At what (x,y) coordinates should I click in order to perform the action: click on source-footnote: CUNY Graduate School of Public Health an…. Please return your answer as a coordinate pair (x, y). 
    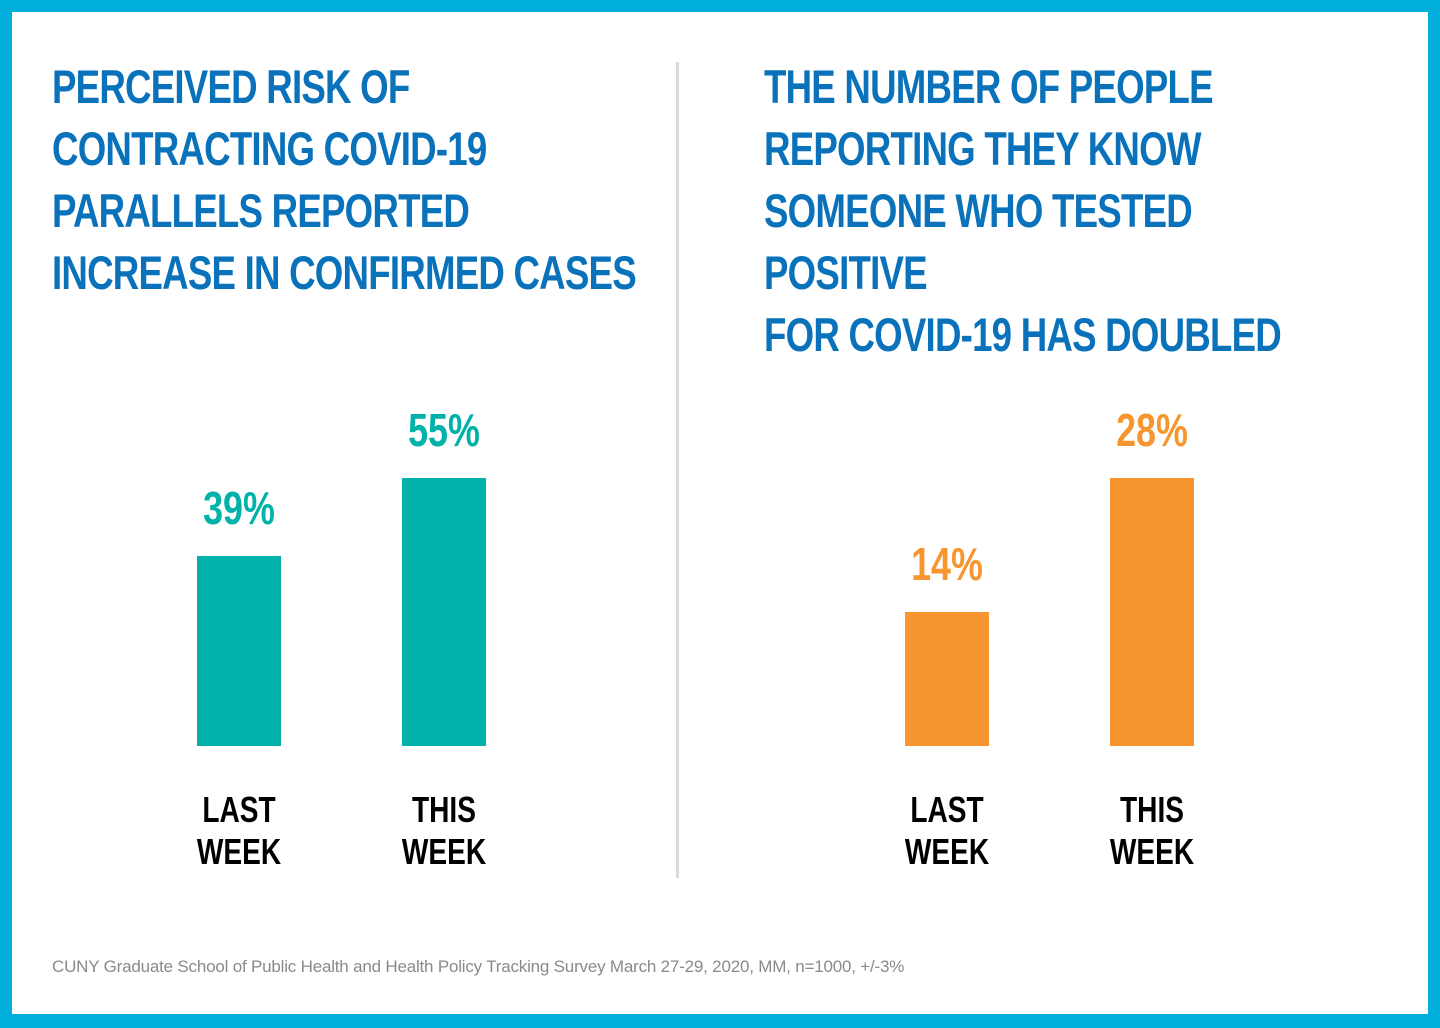
    Looking at the image, I should click on (478, 966).